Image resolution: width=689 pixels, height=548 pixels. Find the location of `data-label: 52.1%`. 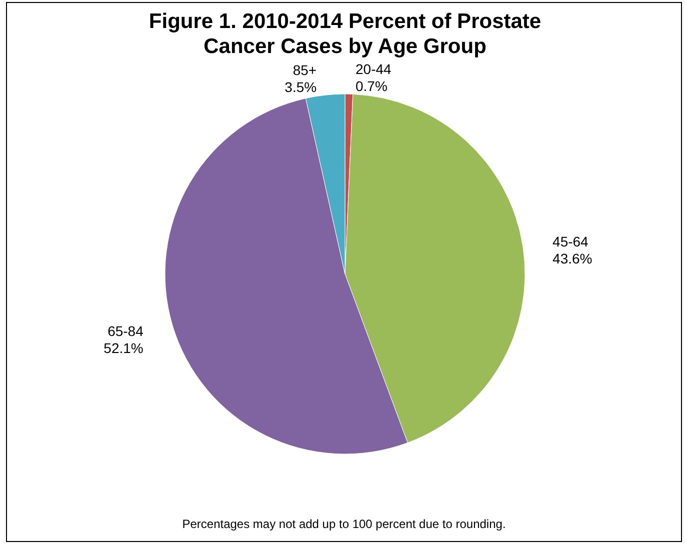

data-label: 52.1% is located at coordinates (124, 348).